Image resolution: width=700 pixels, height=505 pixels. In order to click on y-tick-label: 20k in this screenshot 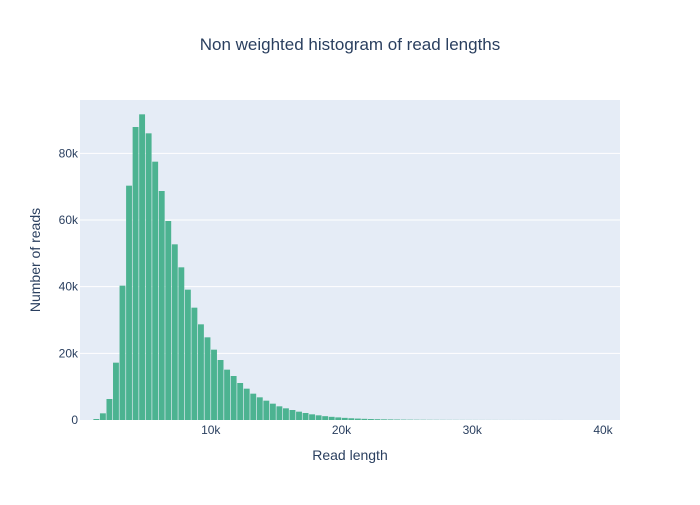, I will do `click(69, 353)`.